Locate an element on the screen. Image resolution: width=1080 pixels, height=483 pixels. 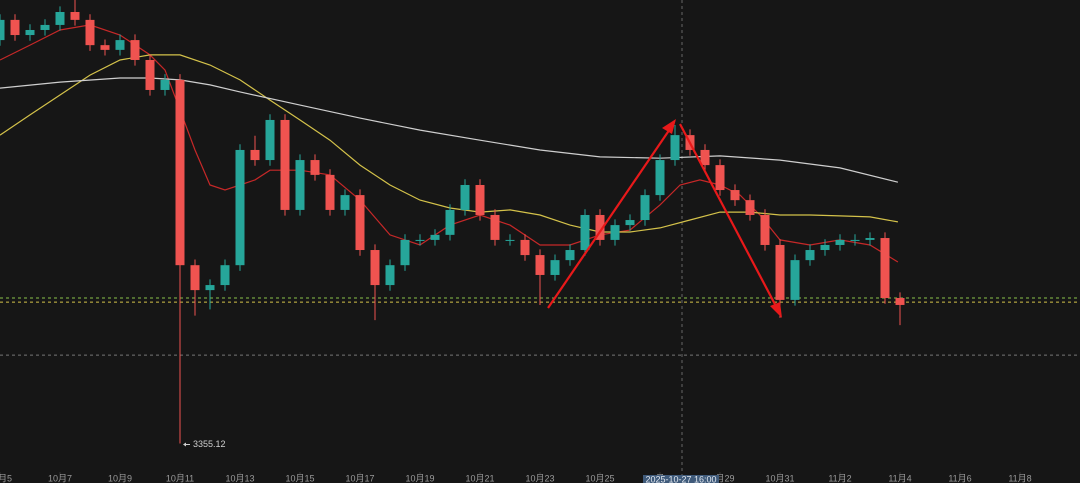
x-tick-label: 10月7 is located at coordinates (60, 478).